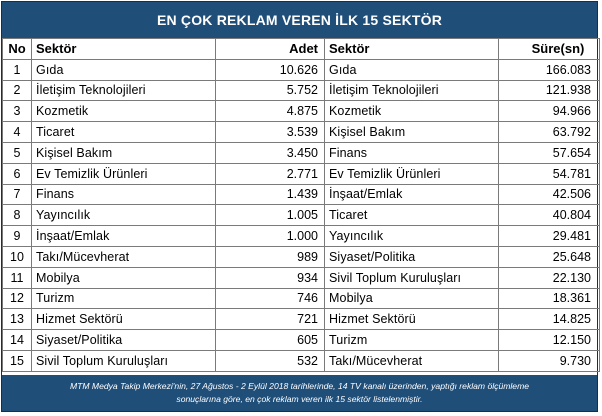 Image resolution: width=602 pixels, height=416 pixels. Describe the element at coordinates (549, 49) in the screenshot. I see `header-duration: Süre(sn)` at that location.